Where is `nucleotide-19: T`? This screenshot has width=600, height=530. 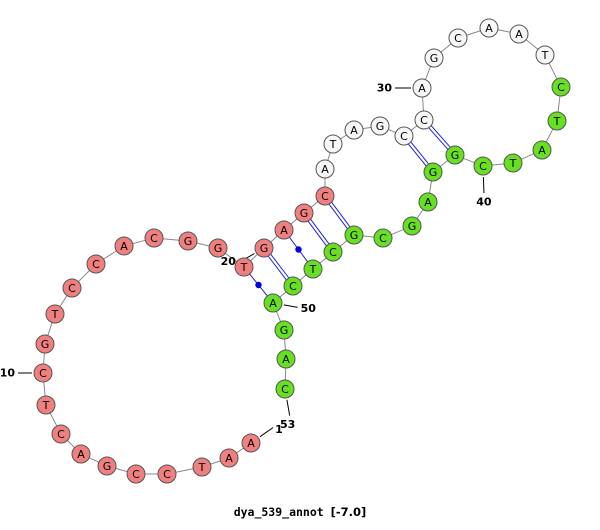 nucleotide-19: T is located at coordinates (244, 267).